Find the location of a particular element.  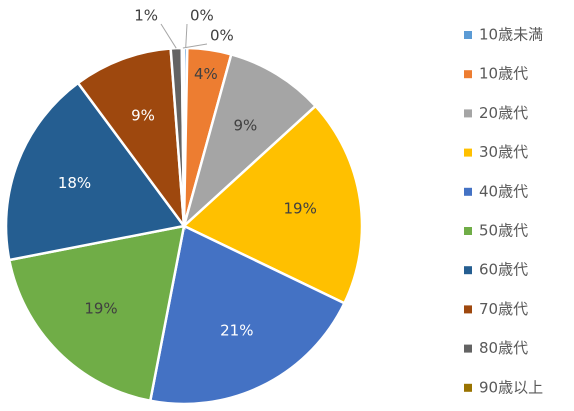

data-label-2: 4% is located at coordinates (206, 74).